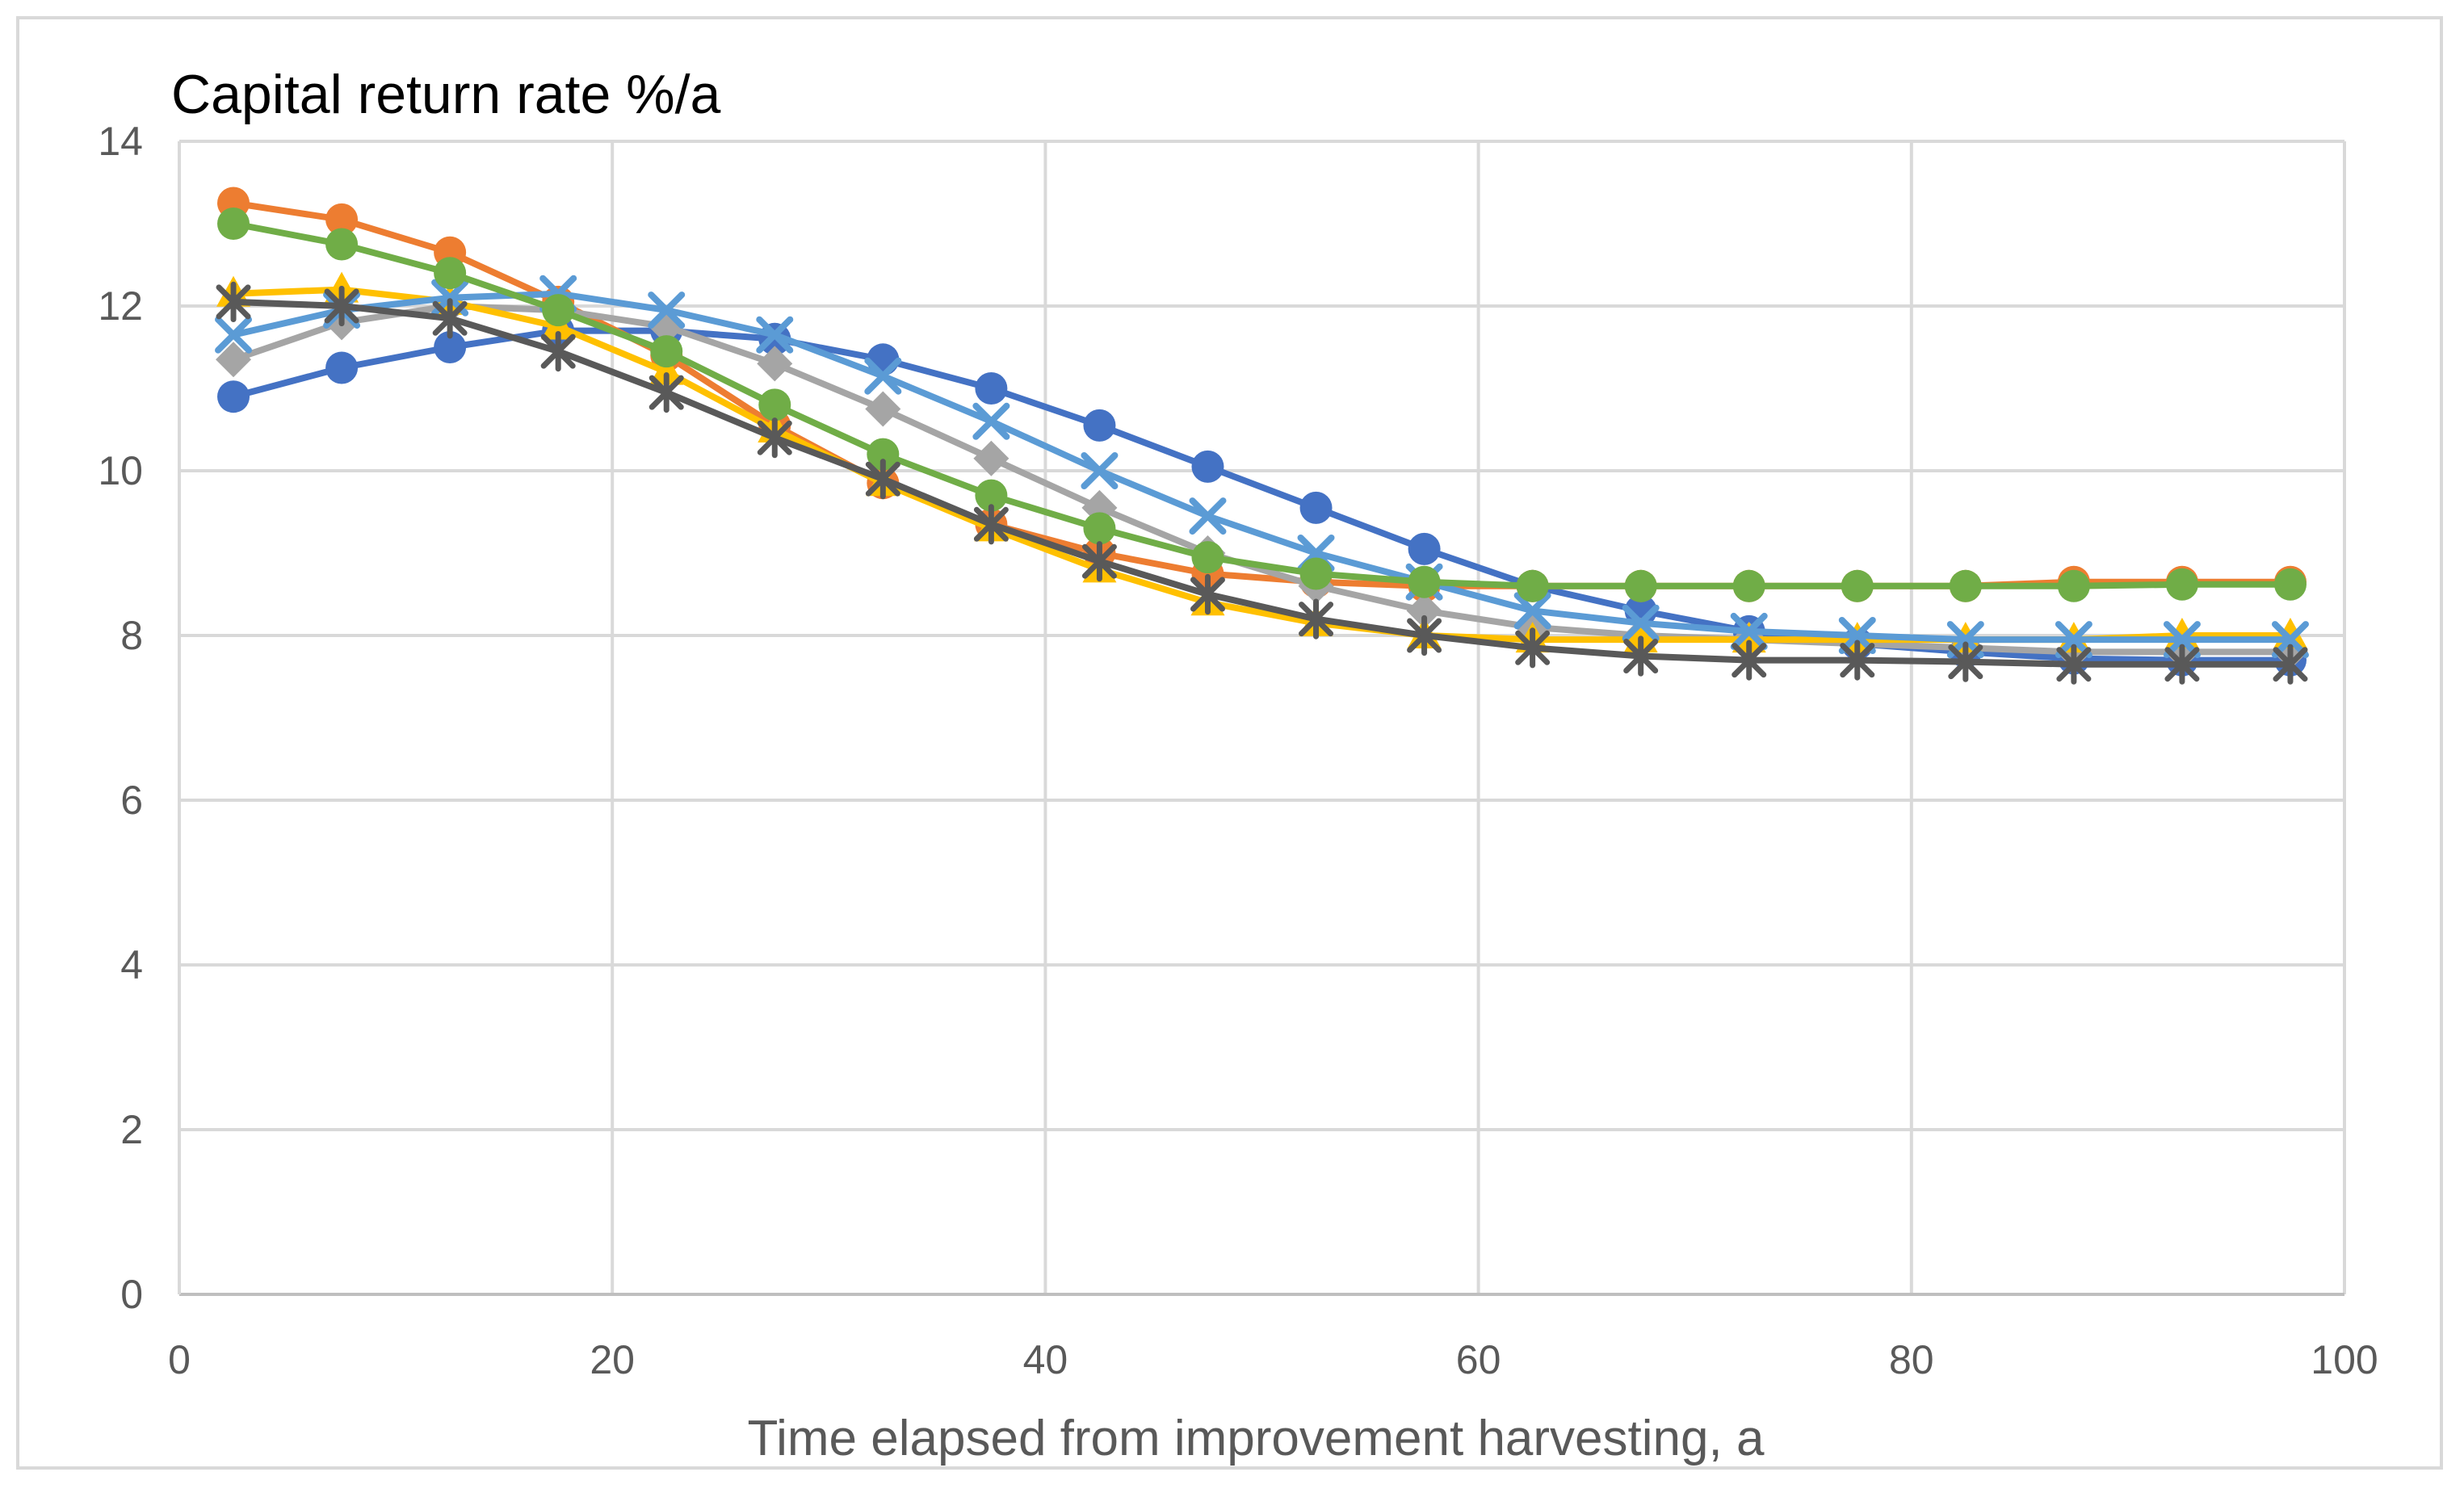  I want to click on x-tick-label: 40, so click(1045, 1359).